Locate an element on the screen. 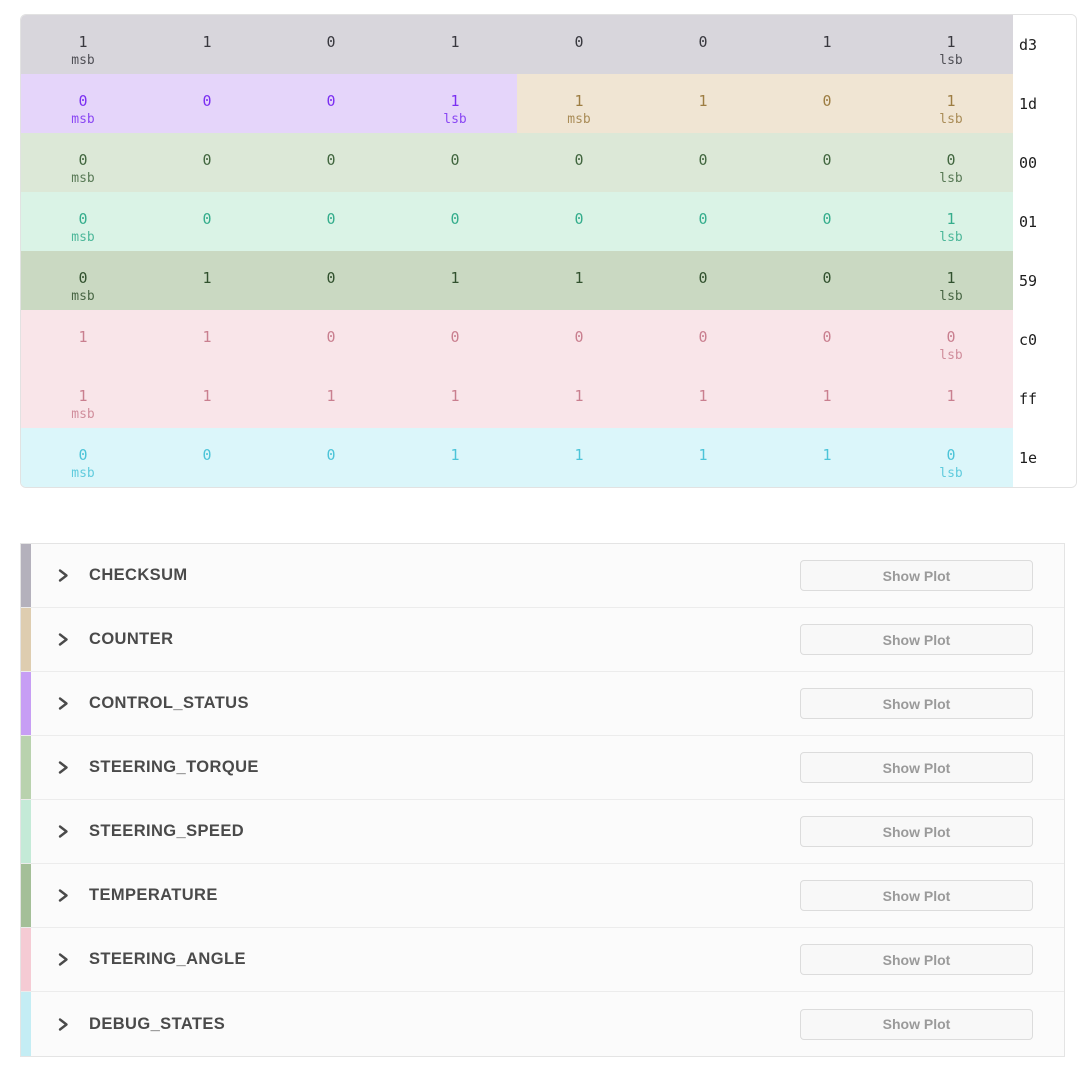  signal-row: TEMPERATURE Show Plot is located at coordinates (542, 896).